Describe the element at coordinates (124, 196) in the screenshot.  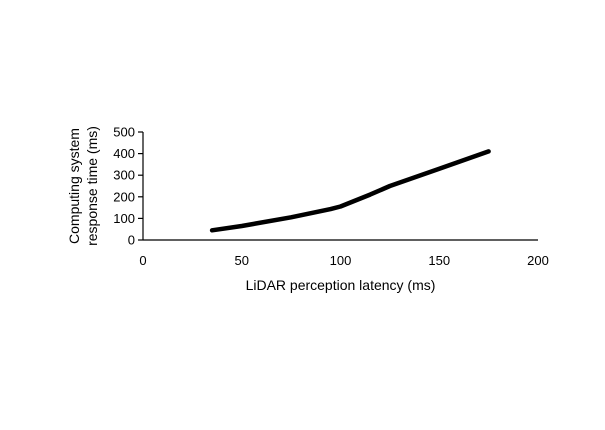
I see `y-tick-label: 200` at that location.